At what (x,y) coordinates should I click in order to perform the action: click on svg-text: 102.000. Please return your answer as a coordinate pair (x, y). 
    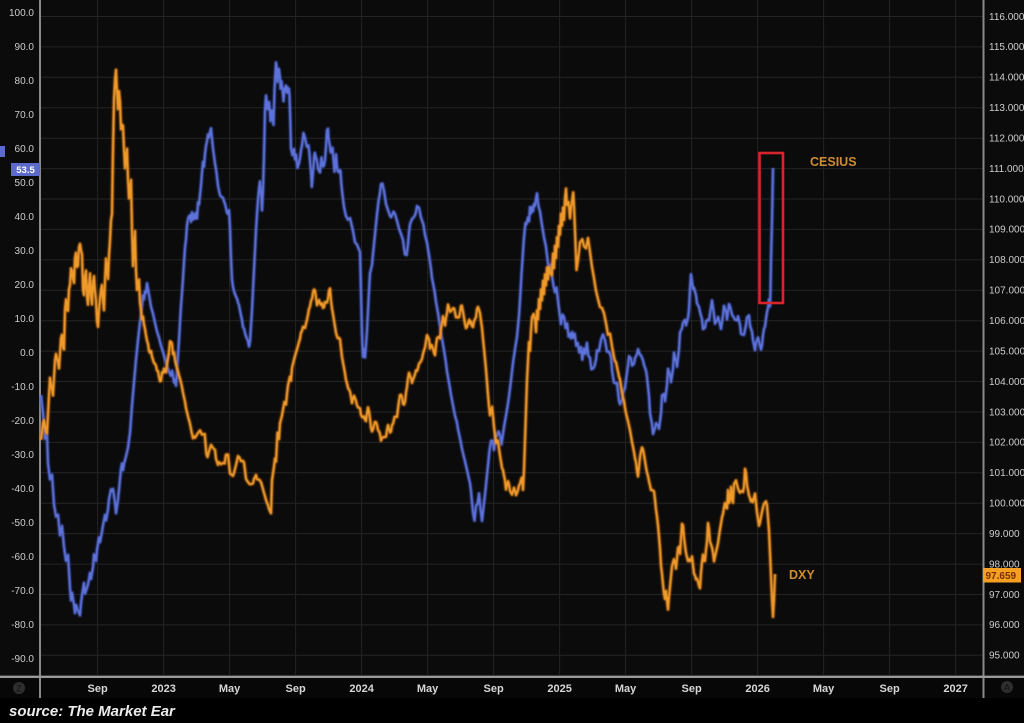
    Looking at the image, I should click on (1006, 443).